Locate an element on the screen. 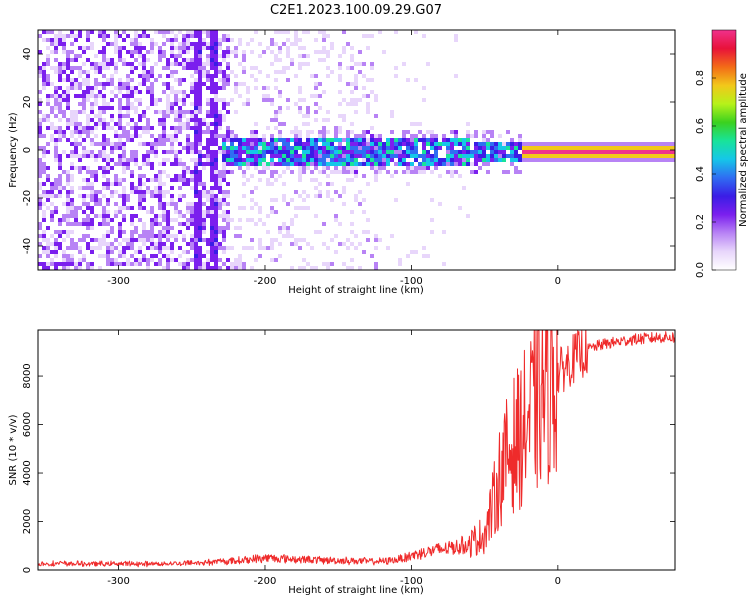 The image size is (750, 600). colorbar-scale is located at coordinates (724, 150).